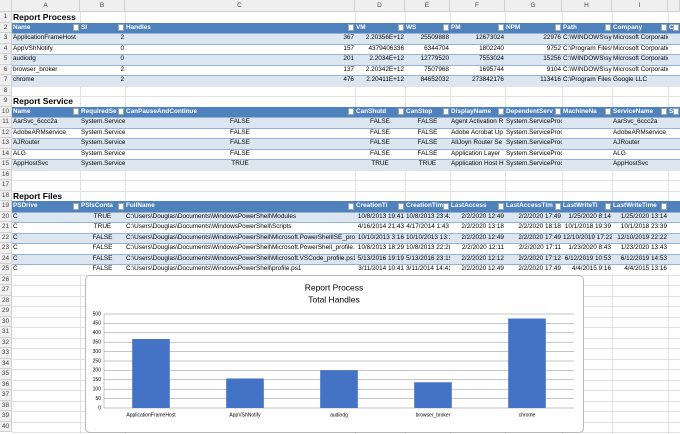 Image resolution: width=680 pixels, height=434 pixels. What do you see at coordinates (671, 27) in the screenshot?
I see `column-name: C` at bounding box center [671, 27].